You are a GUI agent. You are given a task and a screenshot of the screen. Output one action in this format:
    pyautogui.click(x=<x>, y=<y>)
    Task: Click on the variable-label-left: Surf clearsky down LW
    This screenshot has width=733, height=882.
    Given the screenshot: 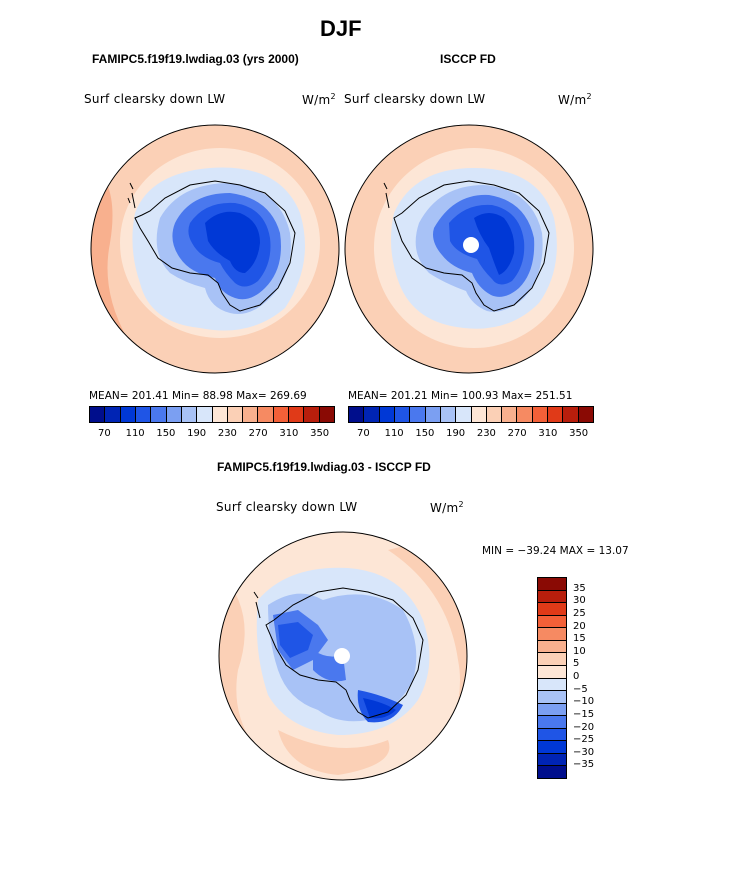 What is the action you would take?
    pyautogui.click(x=155, y=99)
    